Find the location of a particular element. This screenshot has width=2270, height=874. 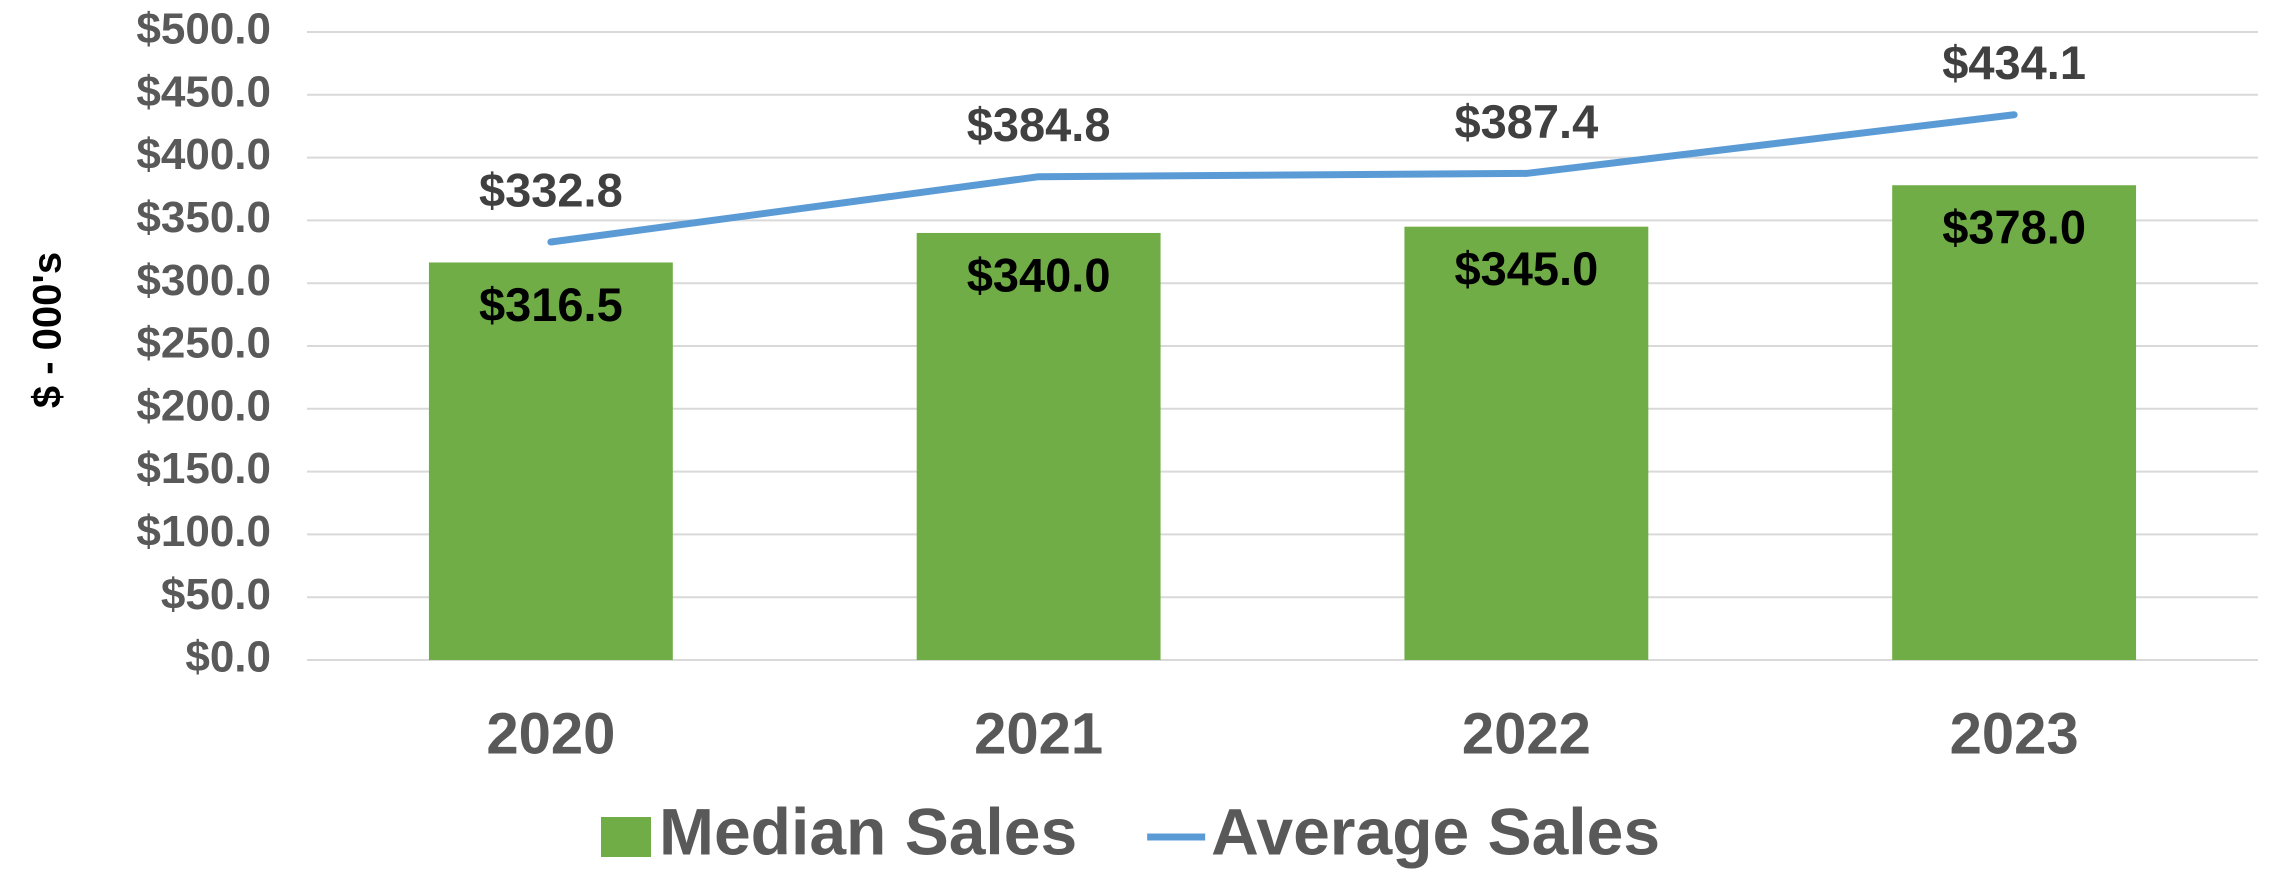

y-tick-label: $350.0 is located at coordinates (203, 217).